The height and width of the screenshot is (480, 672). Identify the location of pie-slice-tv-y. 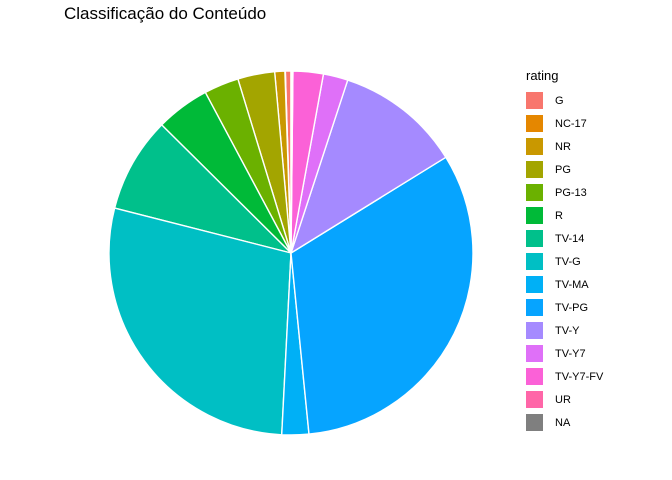
(368, 167).